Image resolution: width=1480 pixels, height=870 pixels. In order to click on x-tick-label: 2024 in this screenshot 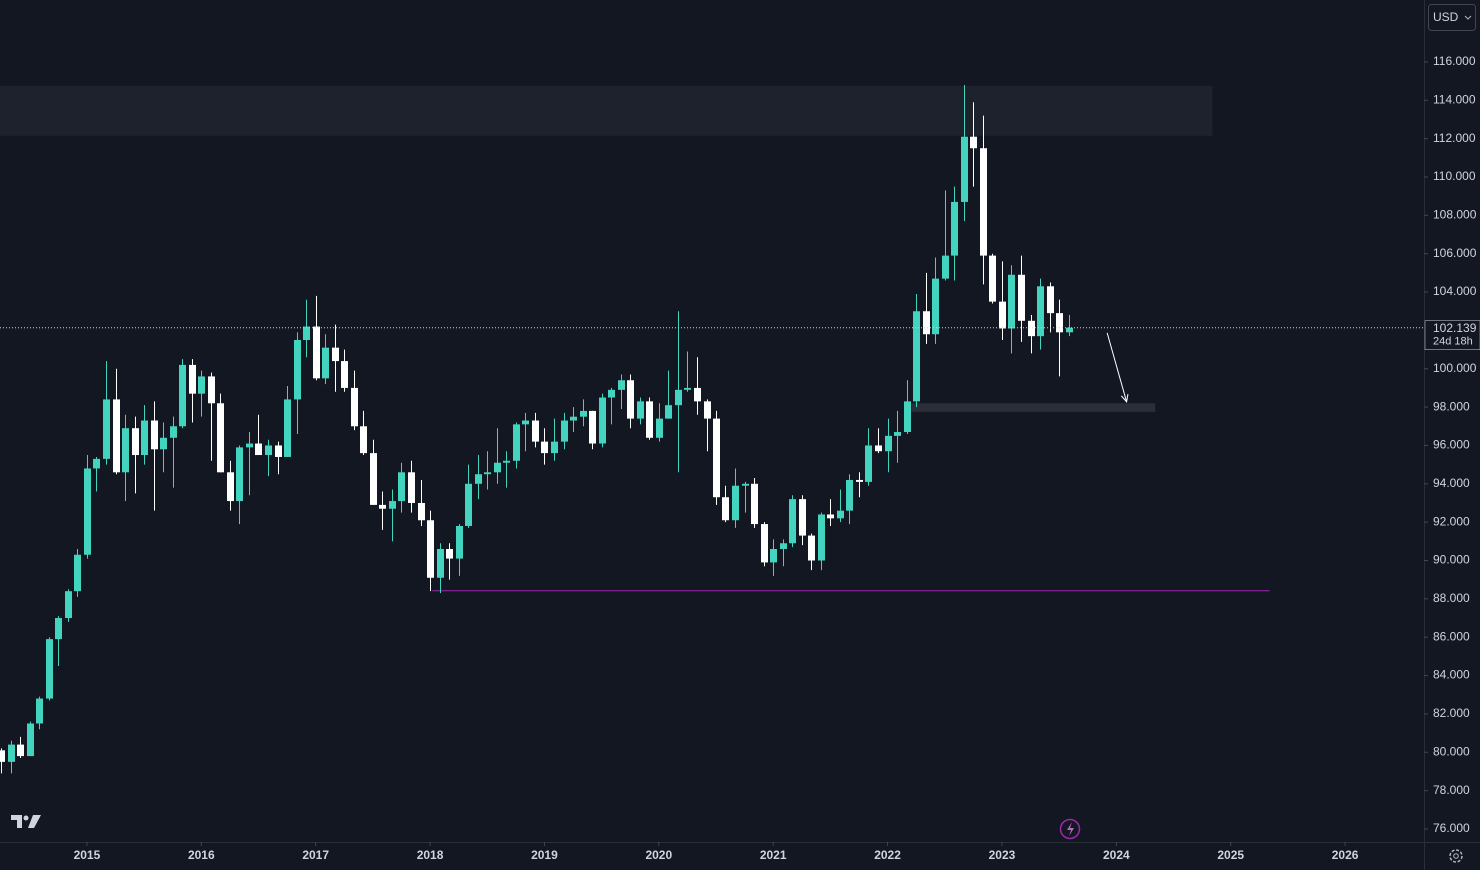, I will do `click(1116, 855)`.